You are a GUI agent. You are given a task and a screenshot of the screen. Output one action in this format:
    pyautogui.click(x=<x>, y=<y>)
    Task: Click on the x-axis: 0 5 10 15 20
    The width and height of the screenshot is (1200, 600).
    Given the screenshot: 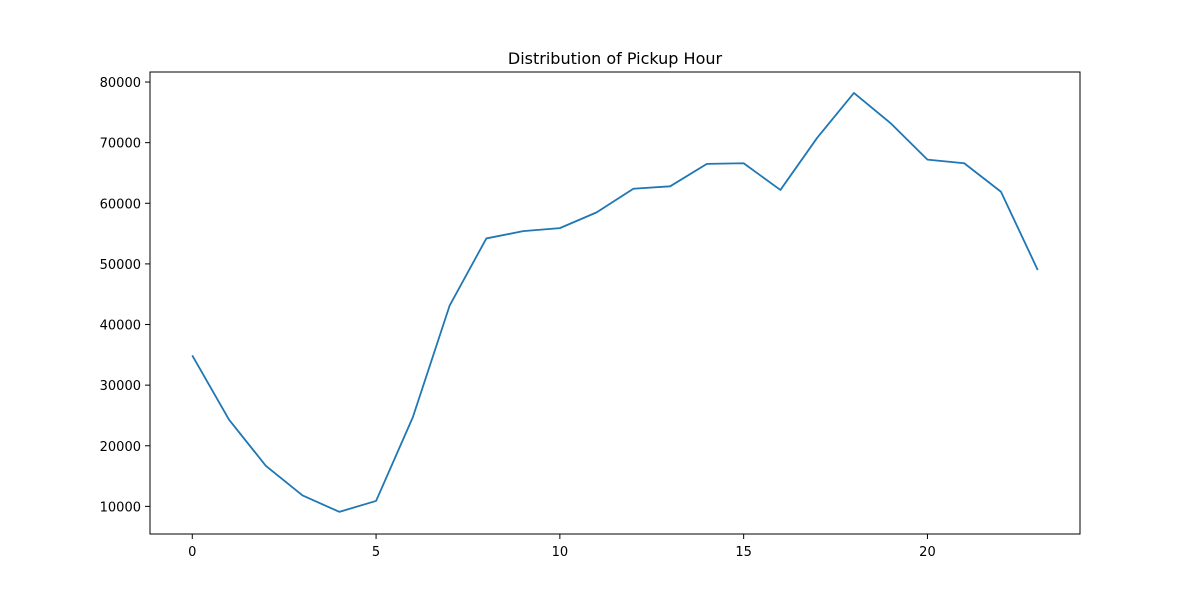 What is the action you would take?
    pyautogui.click(x=562, y=547)
    